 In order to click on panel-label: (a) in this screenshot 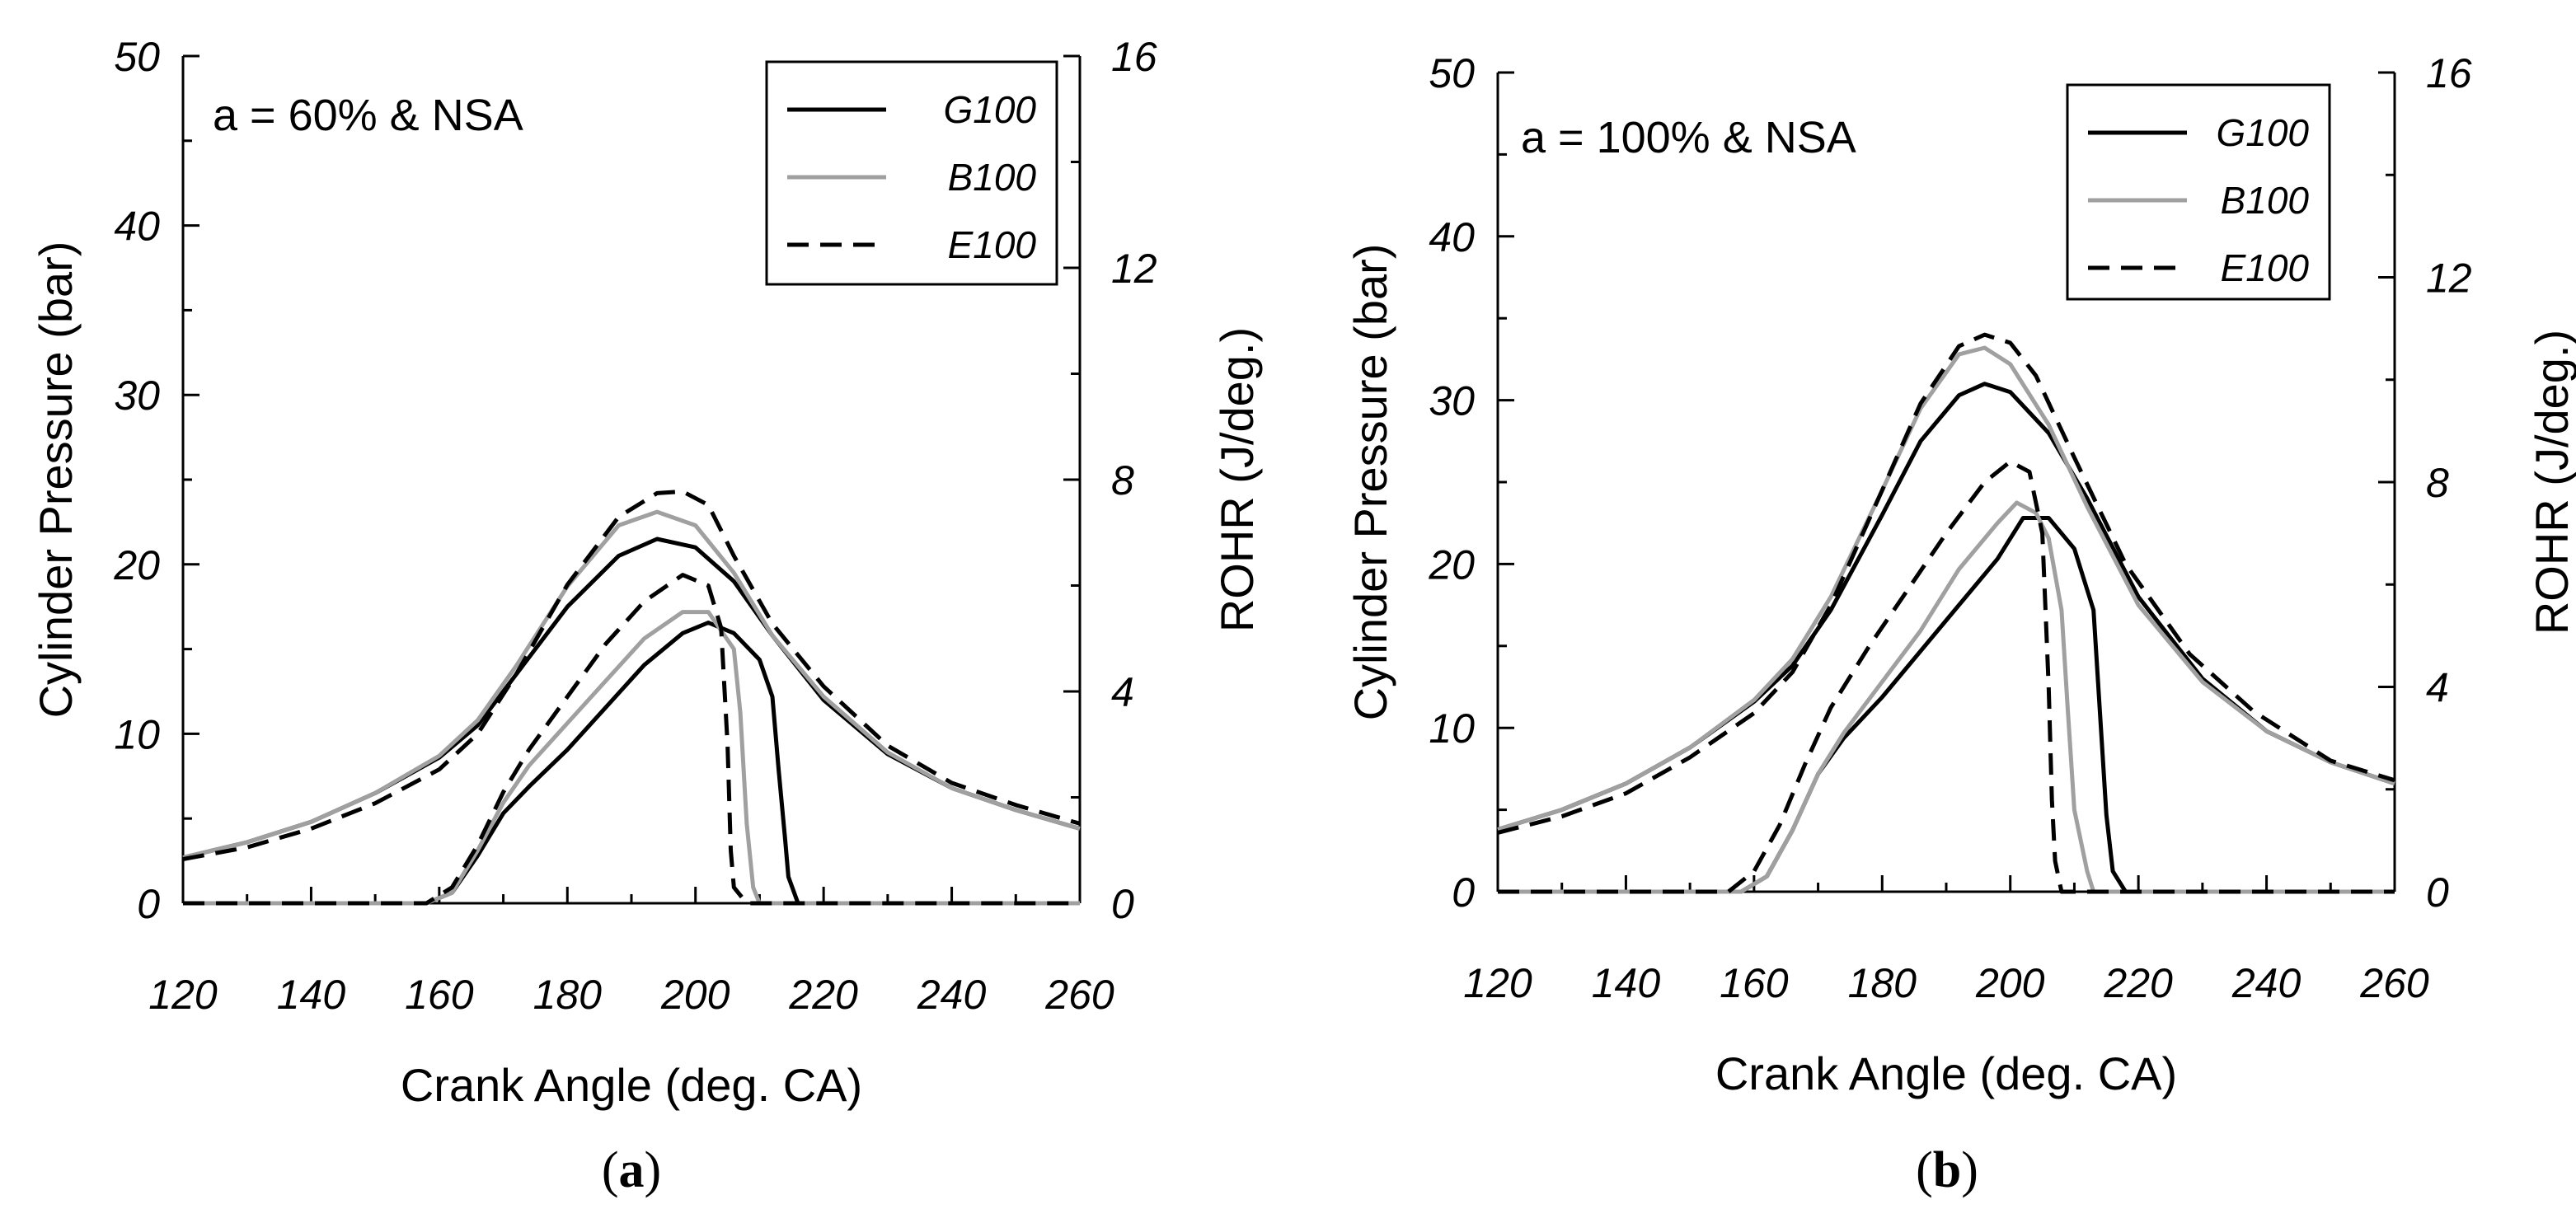, I will do `click(631, 1170)`.